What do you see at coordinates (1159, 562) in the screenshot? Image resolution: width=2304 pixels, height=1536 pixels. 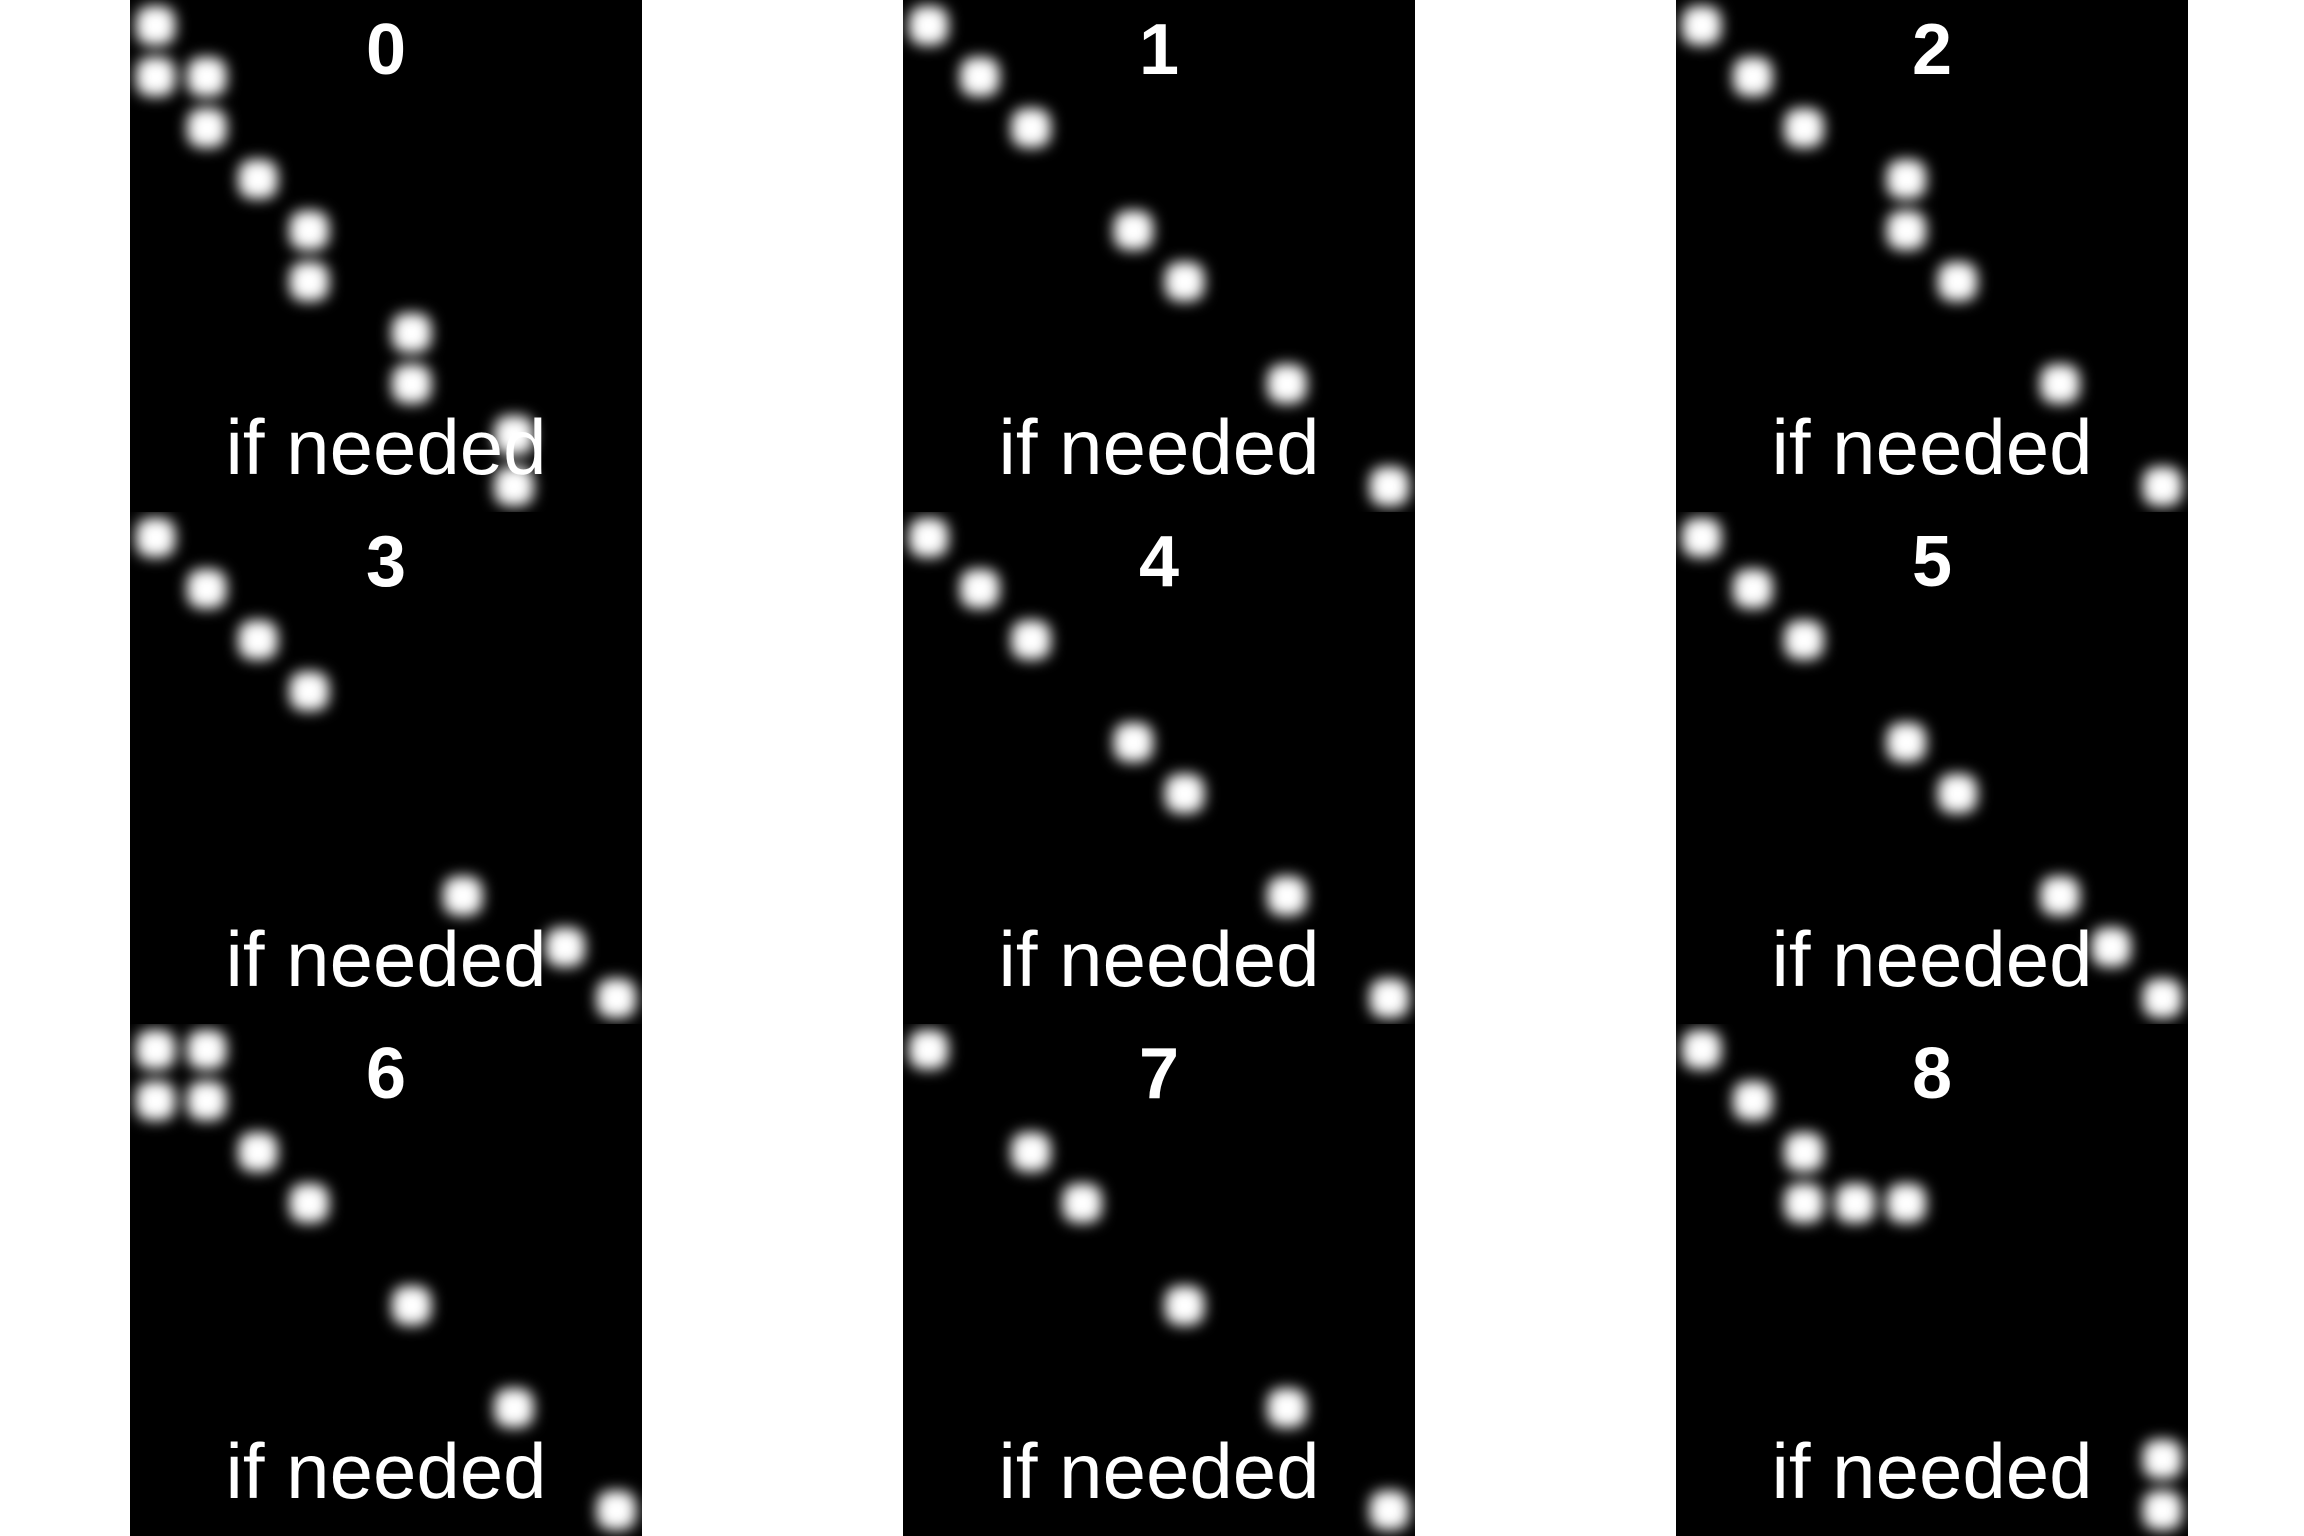 I see `panel-number: 4` at bounding box center [1159, 562].